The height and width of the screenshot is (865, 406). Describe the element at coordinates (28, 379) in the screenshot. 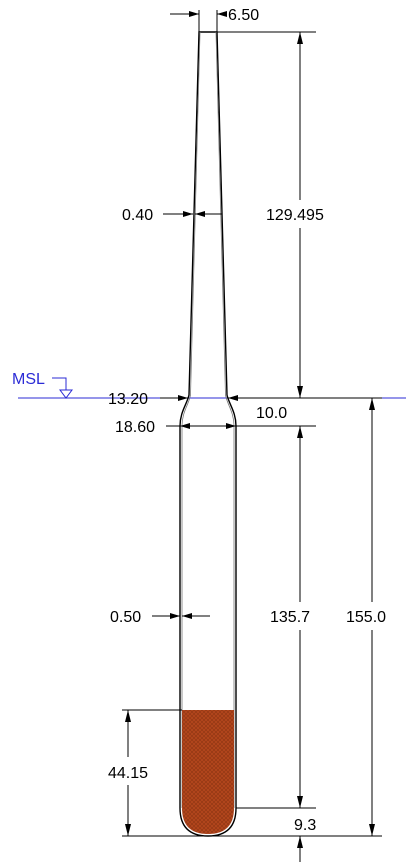

I see `msl-label: MSL` at that location.